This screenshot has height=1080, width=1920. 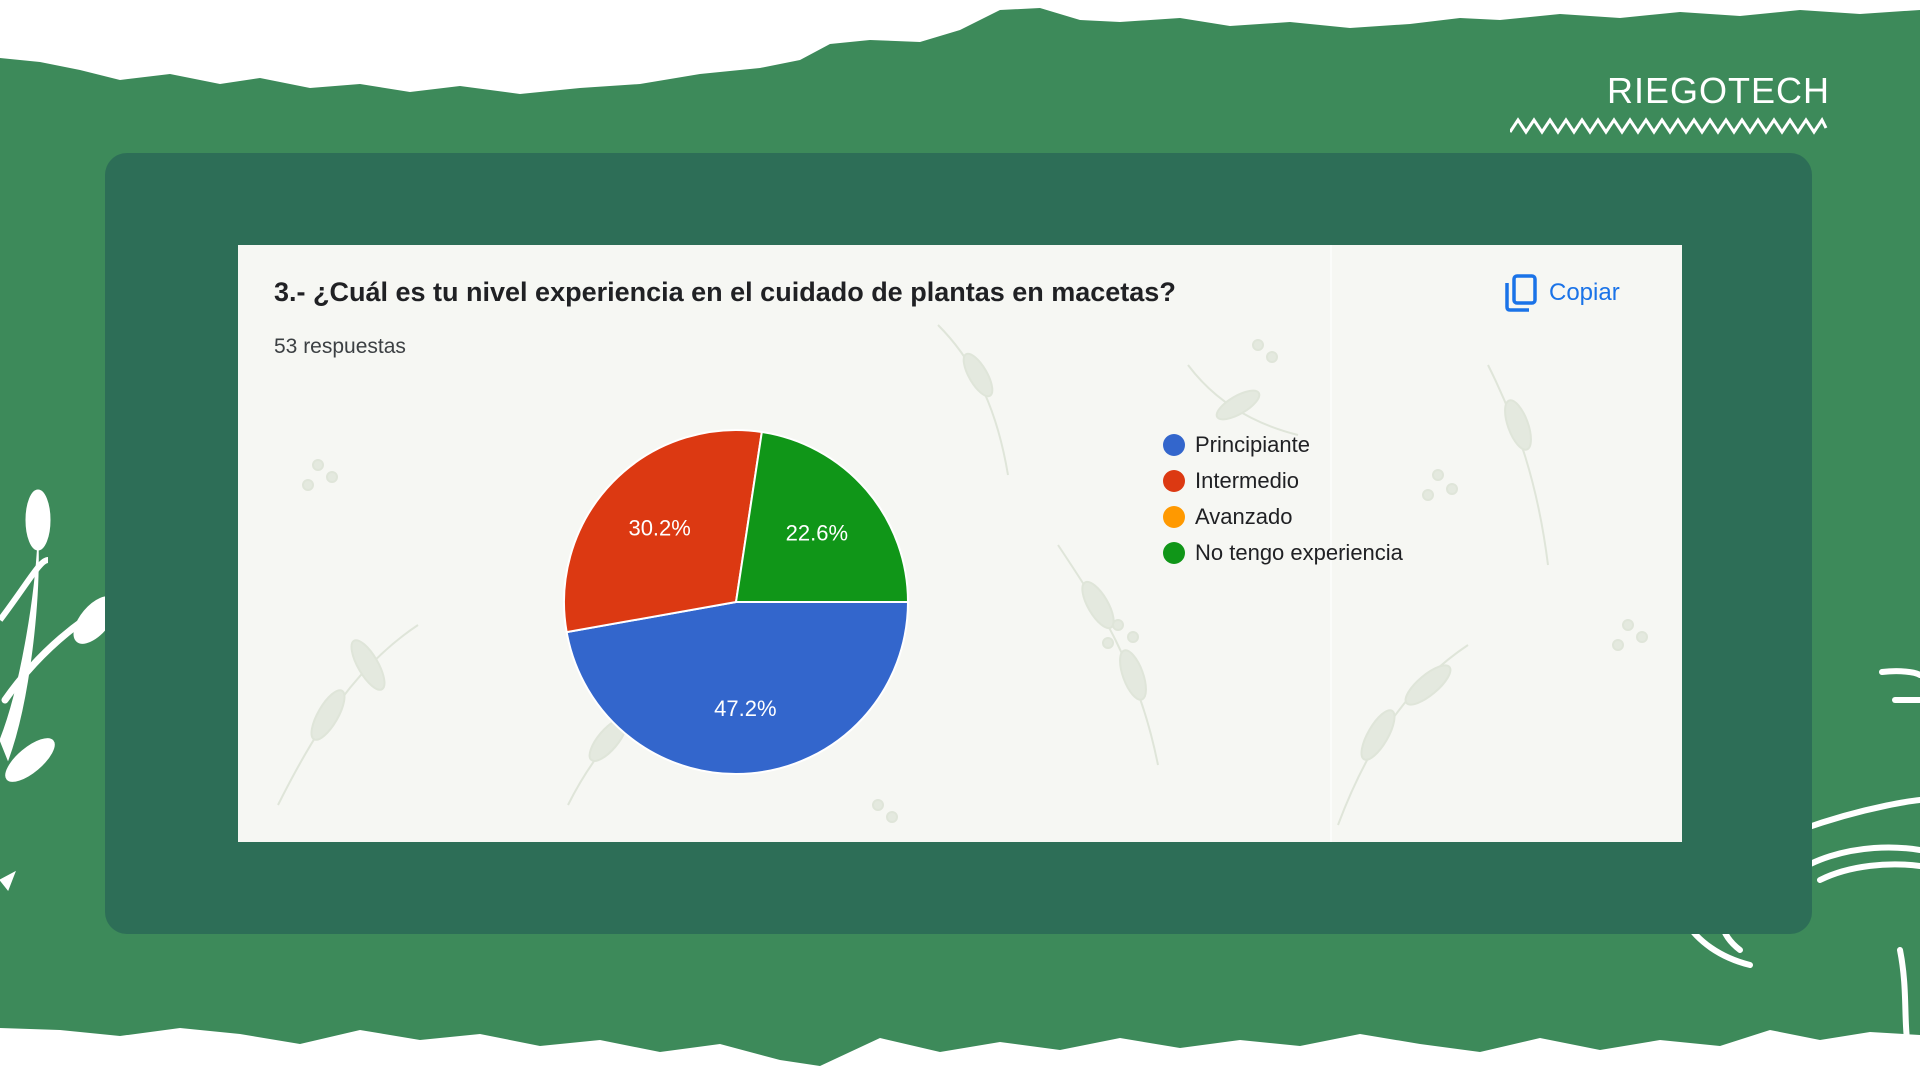 I want to click on pie-label-intermedio: 30.2%, so click(x=659, y=528).